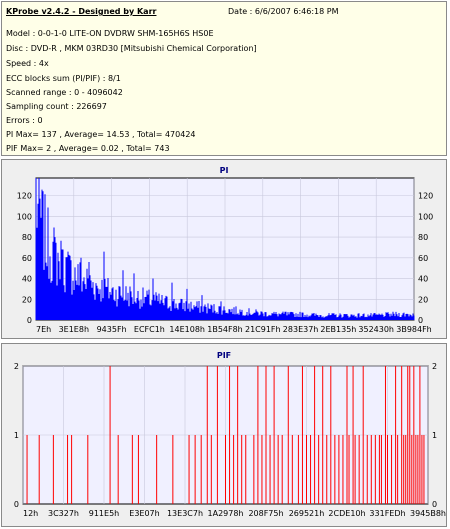 This screenshot has width=450, height=529. I want to click on info-ecc-sum: ECC blocks sum (PI/PIF) : 8/1, so click(63, 78).